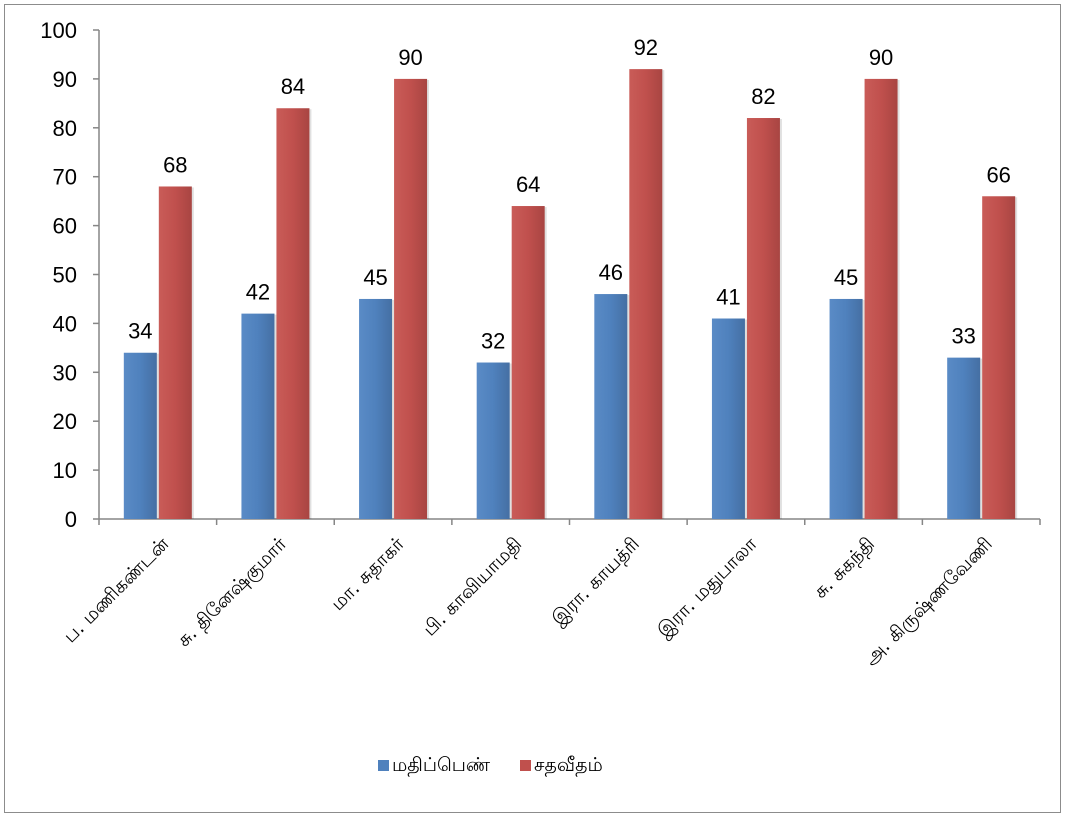  Describe the element at coordinates (528, 184) in the screenshot. I see `data-label: 64` at that location.